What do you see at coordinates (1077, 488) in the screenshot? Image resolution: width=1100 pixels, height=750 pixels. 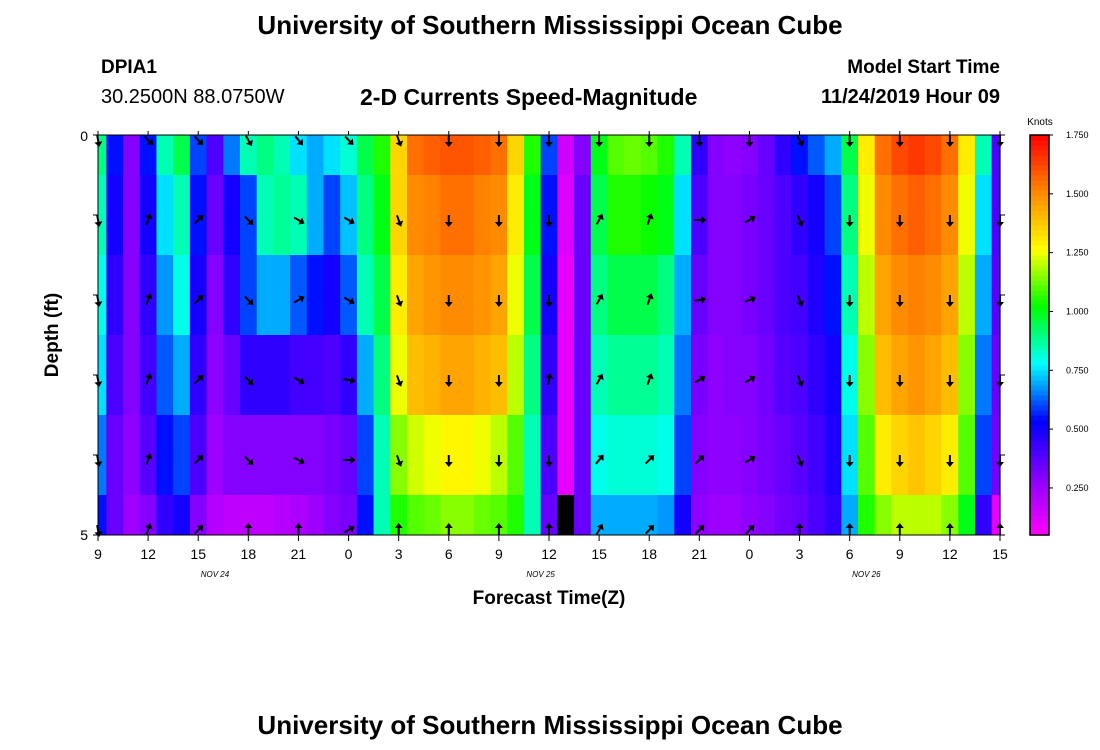 I see `colorbar-tick-label: 0.250` at bounding box center [1077, 488].